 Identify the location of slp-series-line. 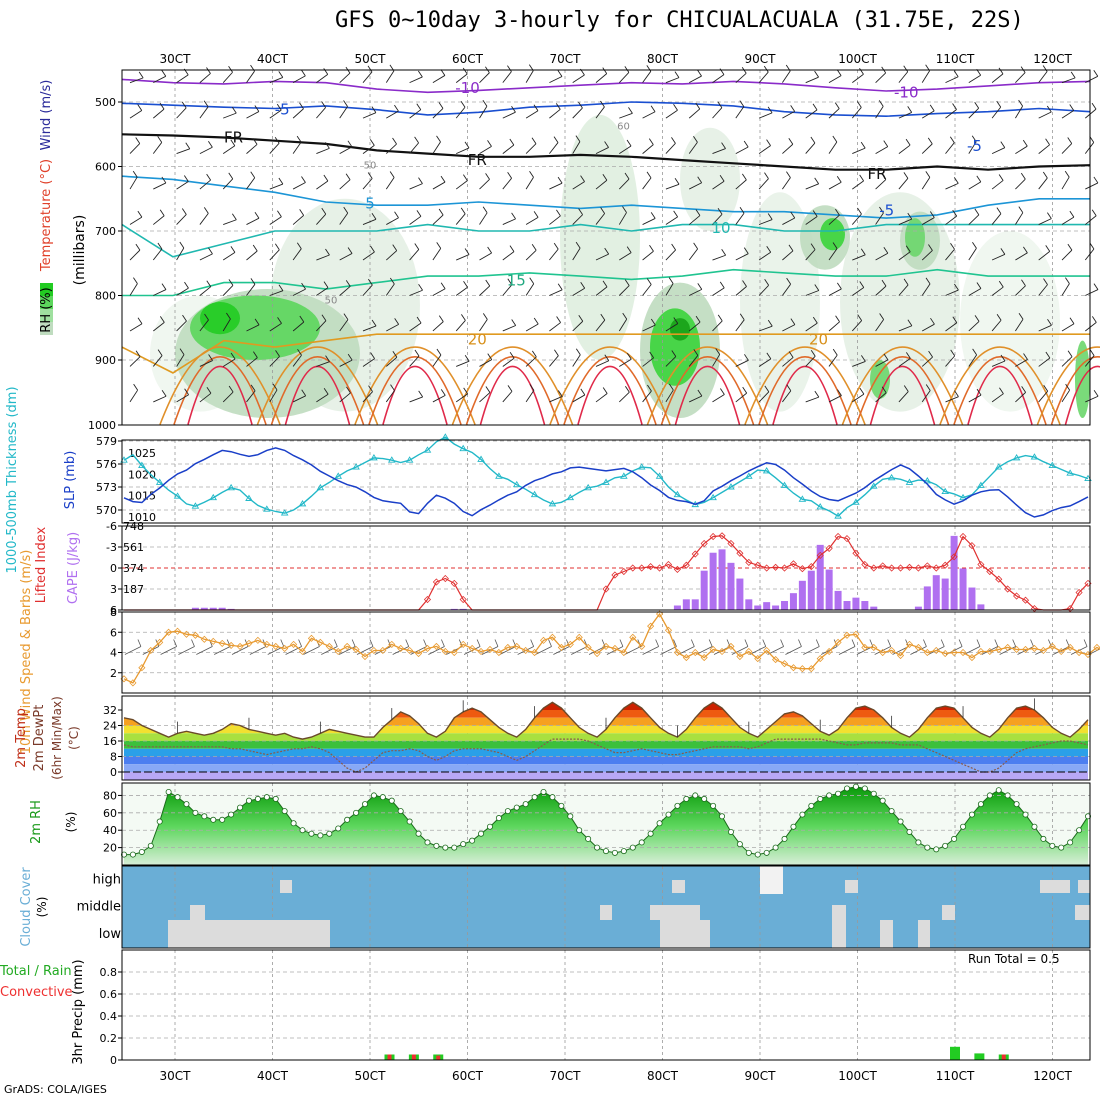
(606, 482).